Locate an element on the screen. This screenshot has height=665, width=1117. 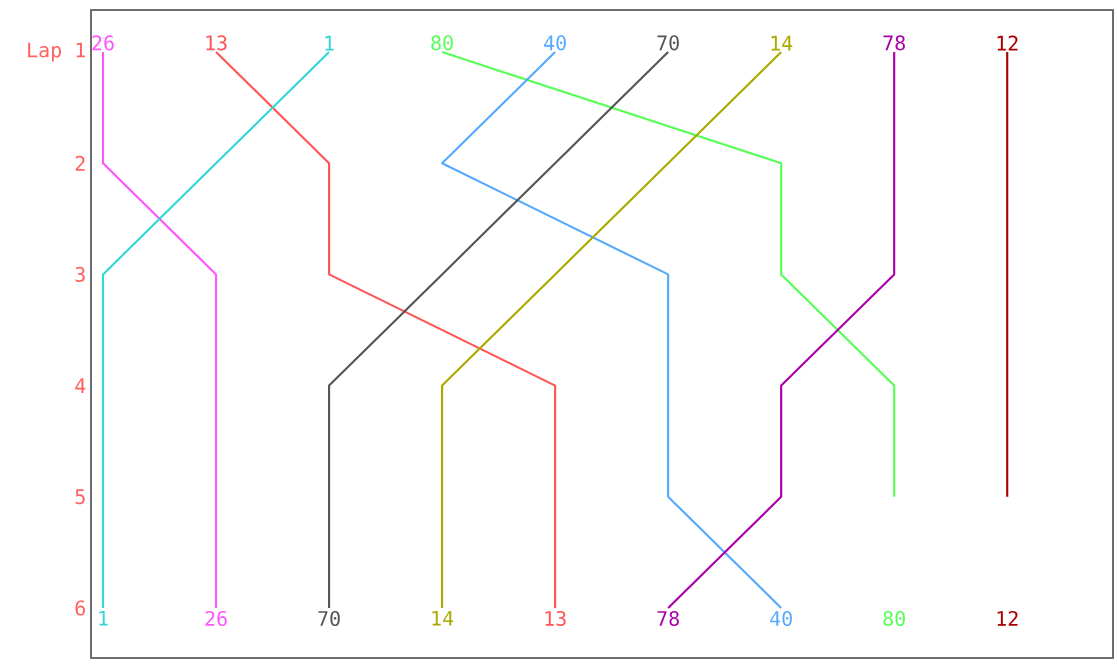
series-label: 12 is located at coordinates (1007, 43).